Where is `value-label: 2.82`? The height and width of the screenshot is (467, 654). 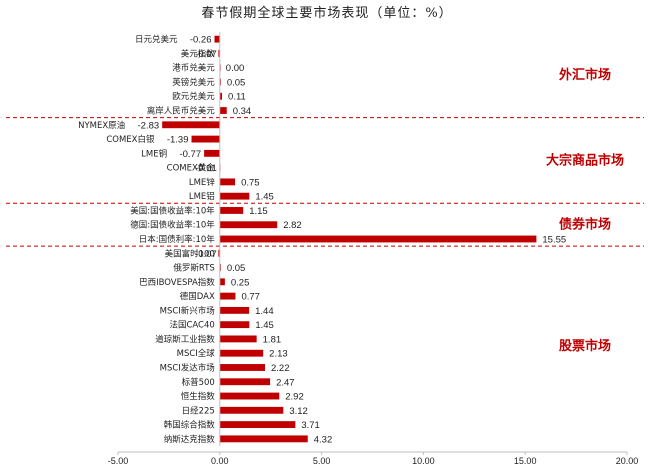 value-label: 2.82 is located at coordinates (292, 225).